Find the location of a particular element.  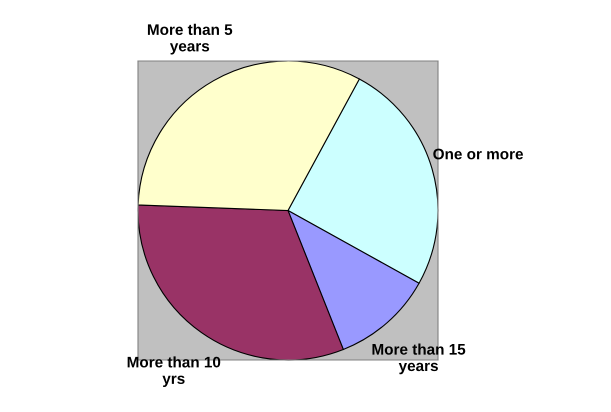

slice-label: More than 10 yrs is located at coordinates (174, 372).